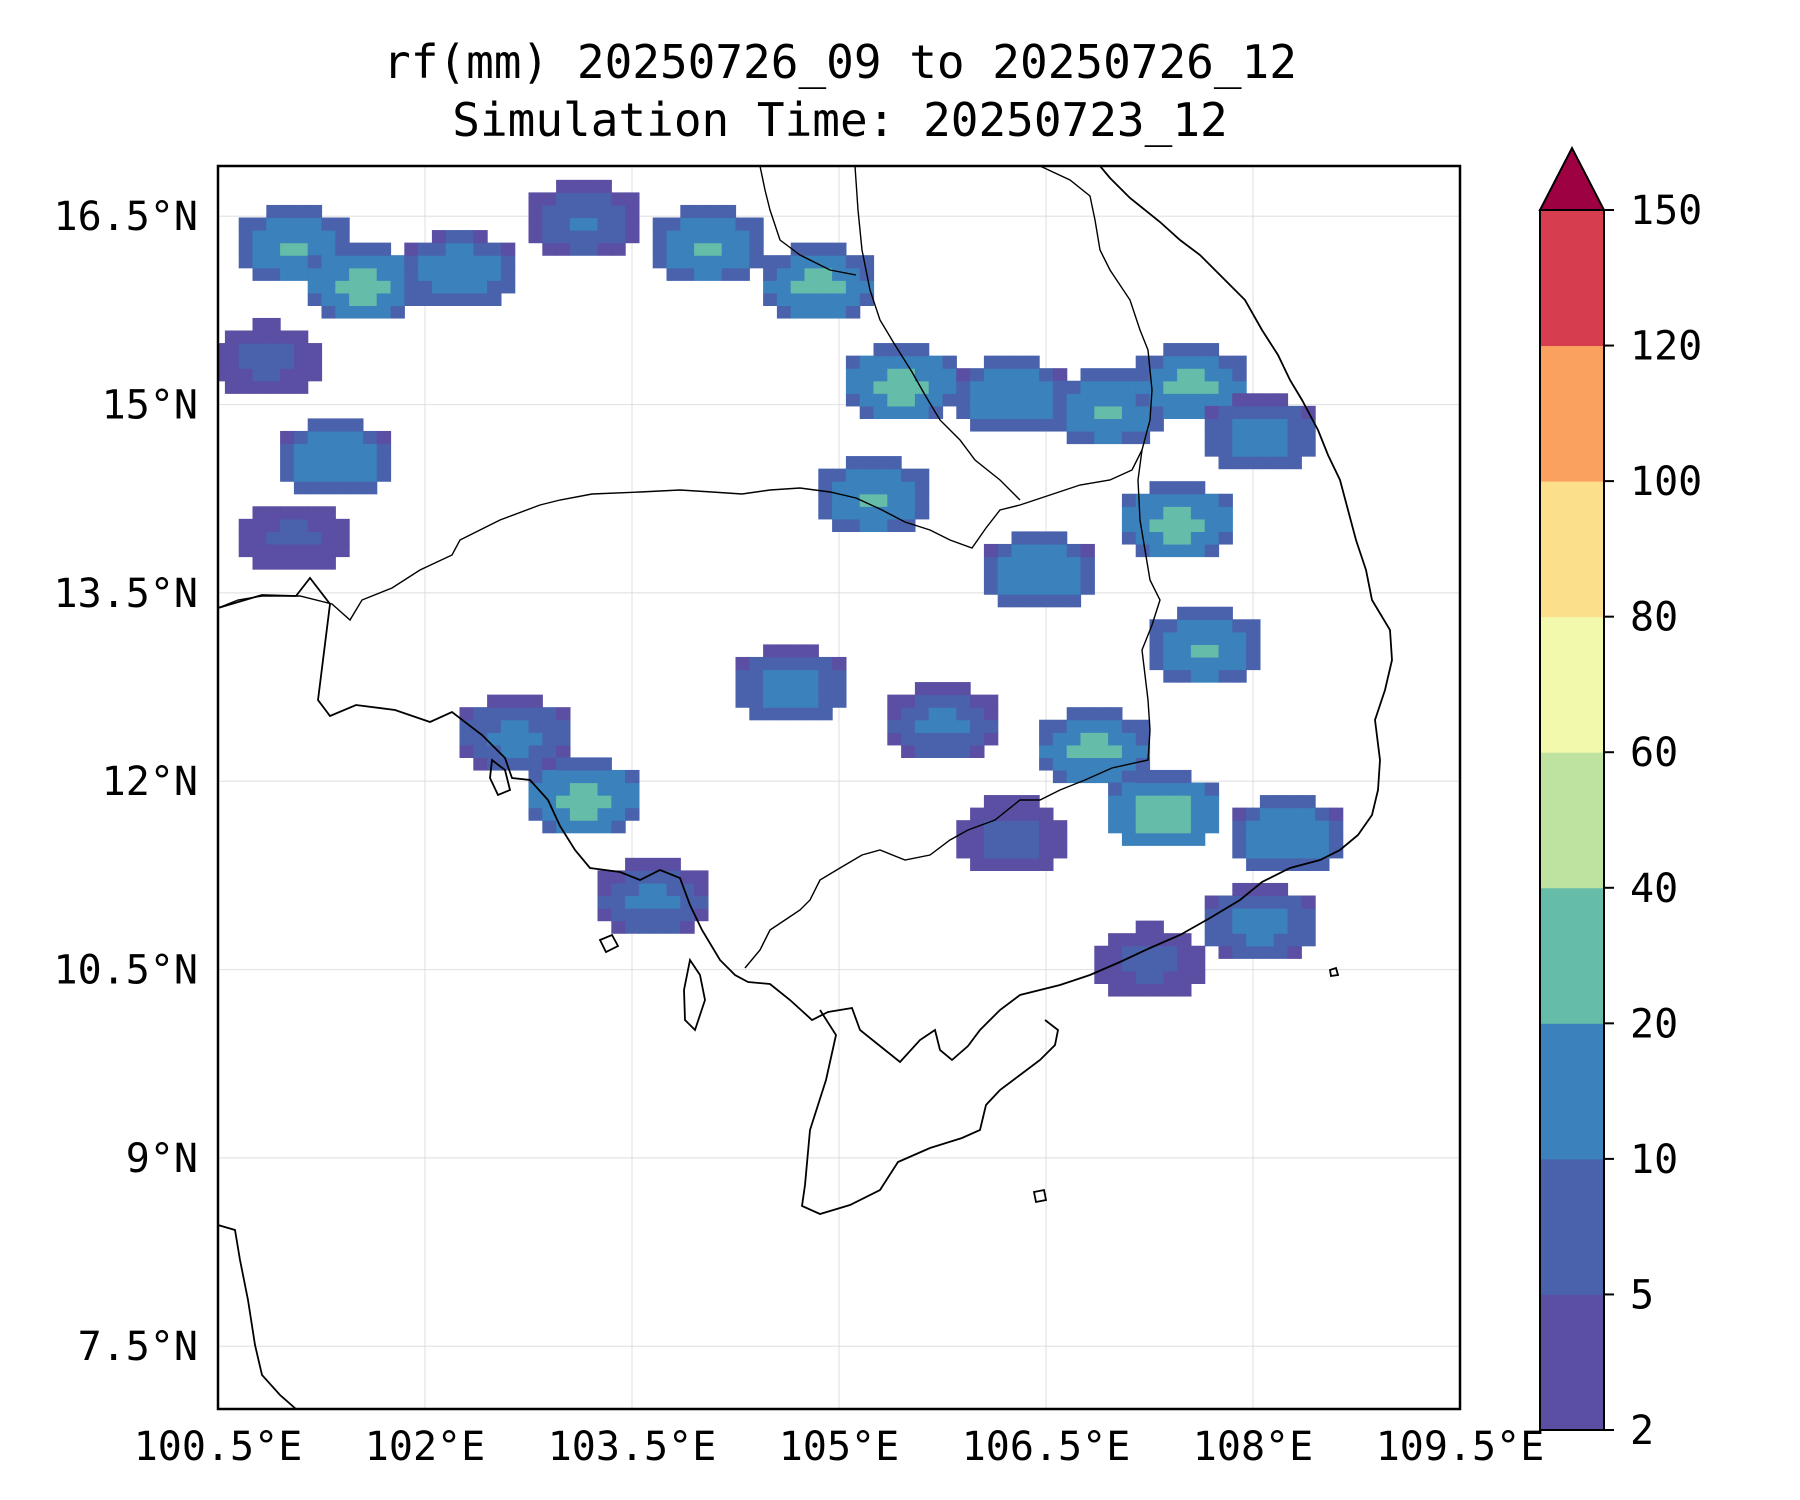 The height and width of the screenshot is (1500, 1800). What do you see at coordinates (126, 782) in the screenshot?
I see `y-axis-ticks: 16.5°N 15°N 13.5°N 12°N 10.5°N 9°N 7.5°N` at bounding box center [126, 782].